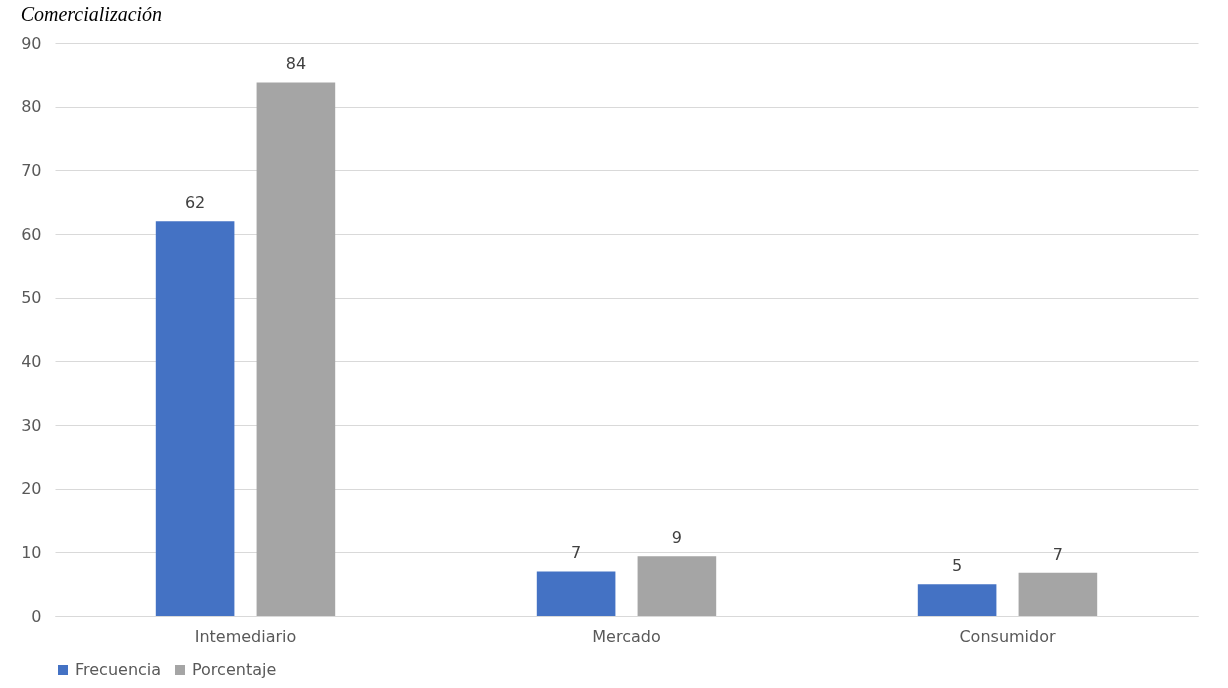 This screenshot has width=1228, height=688. Describe the element at coordinates (31, 489) in the screenshot. I see `y-tick-label: 20` at that location.